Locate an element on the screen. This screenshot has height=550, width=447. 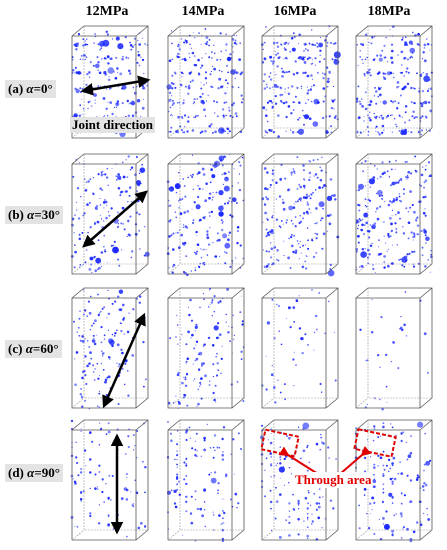
row-label-b: (b) α=30° is located at coordinates (34, 215).